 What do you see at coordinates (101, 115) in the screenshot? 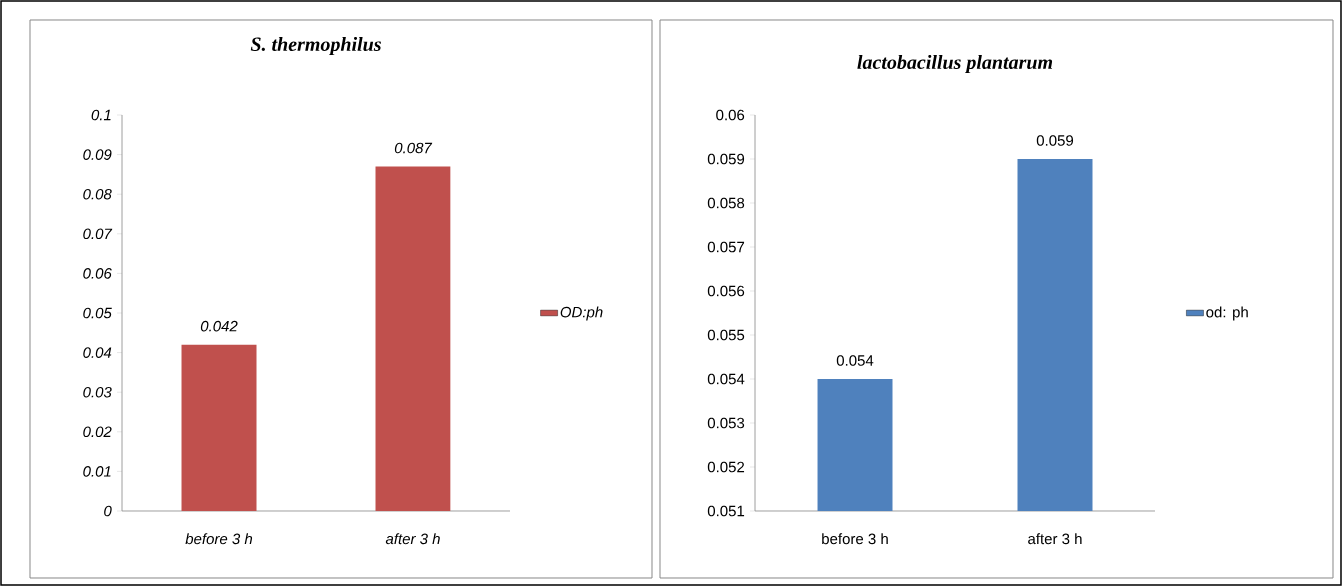
I see `y-tick-label: 0.1` at bounding box center [101, 115].